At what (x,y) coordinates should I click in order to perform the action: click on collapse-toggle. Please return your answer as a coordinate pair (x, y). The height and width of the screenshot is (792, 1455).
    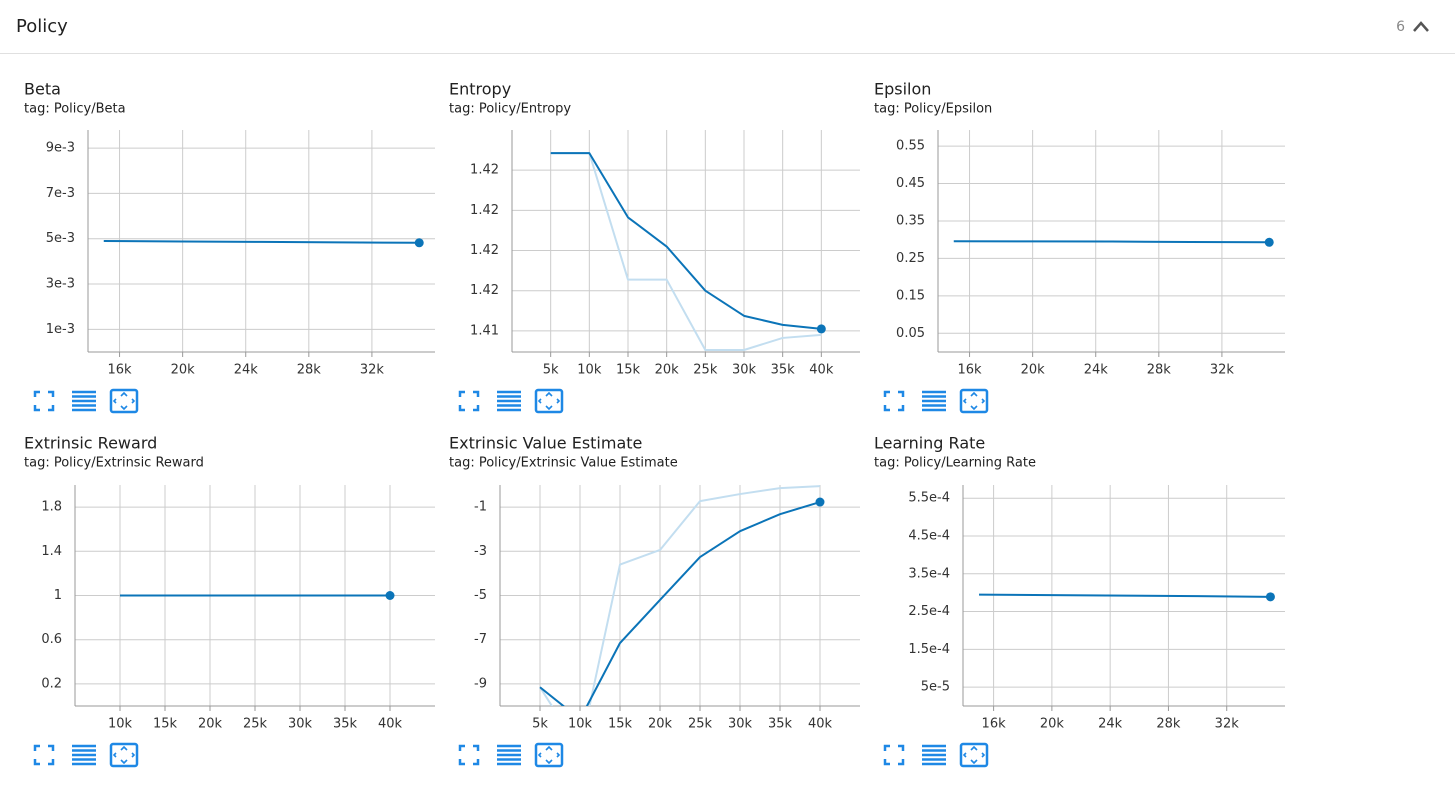
    Looking at the image, I should click on (1421, 26).